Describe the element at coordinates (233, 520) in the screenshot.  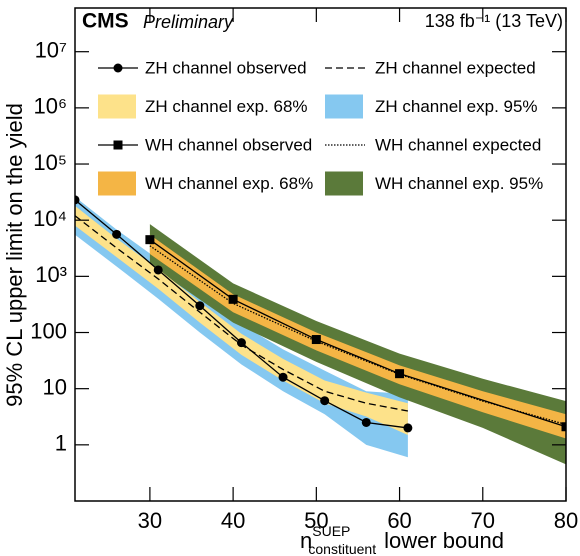
I see `x-tick-label: 40` at that location.